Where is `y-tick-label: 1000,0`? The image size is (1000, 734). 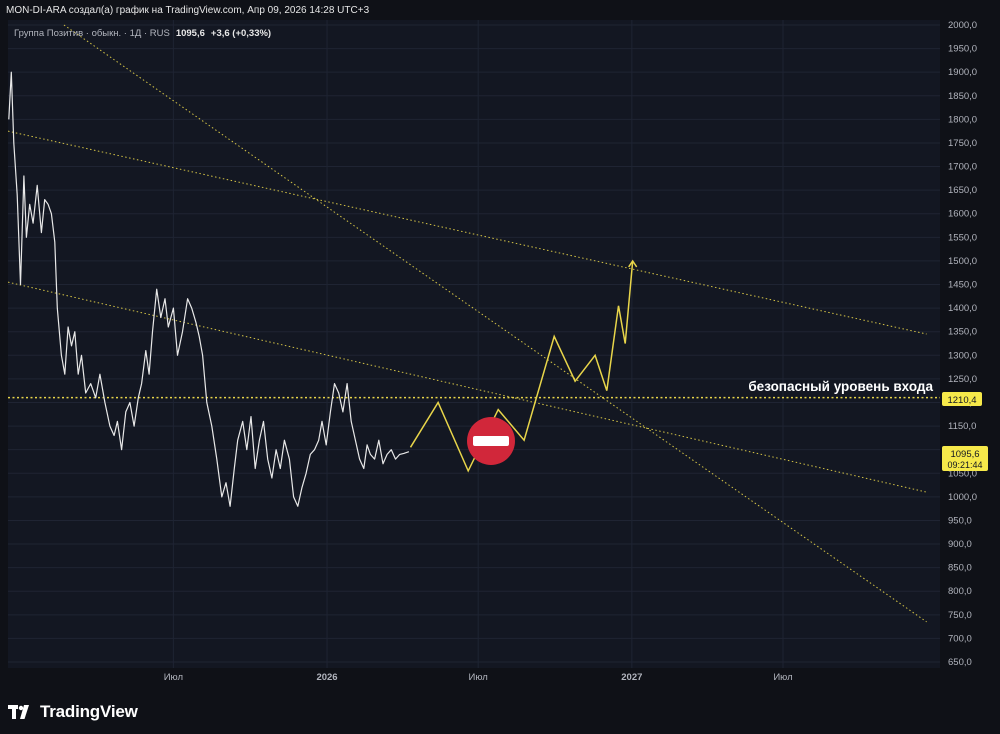
y-tick-label: 1000,0 is located at coordinates (962, 497).